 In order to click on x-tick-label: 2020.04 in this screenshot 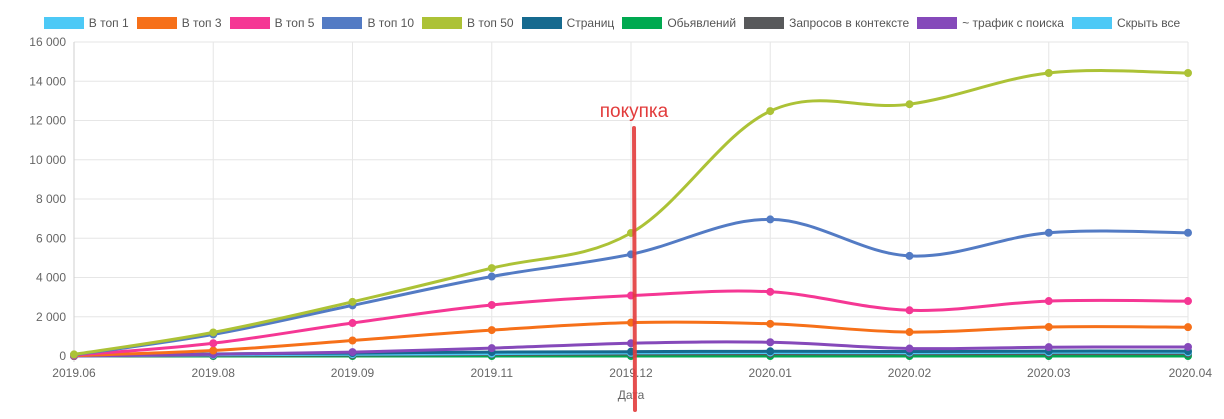, I will do `click(1191, 373)`.